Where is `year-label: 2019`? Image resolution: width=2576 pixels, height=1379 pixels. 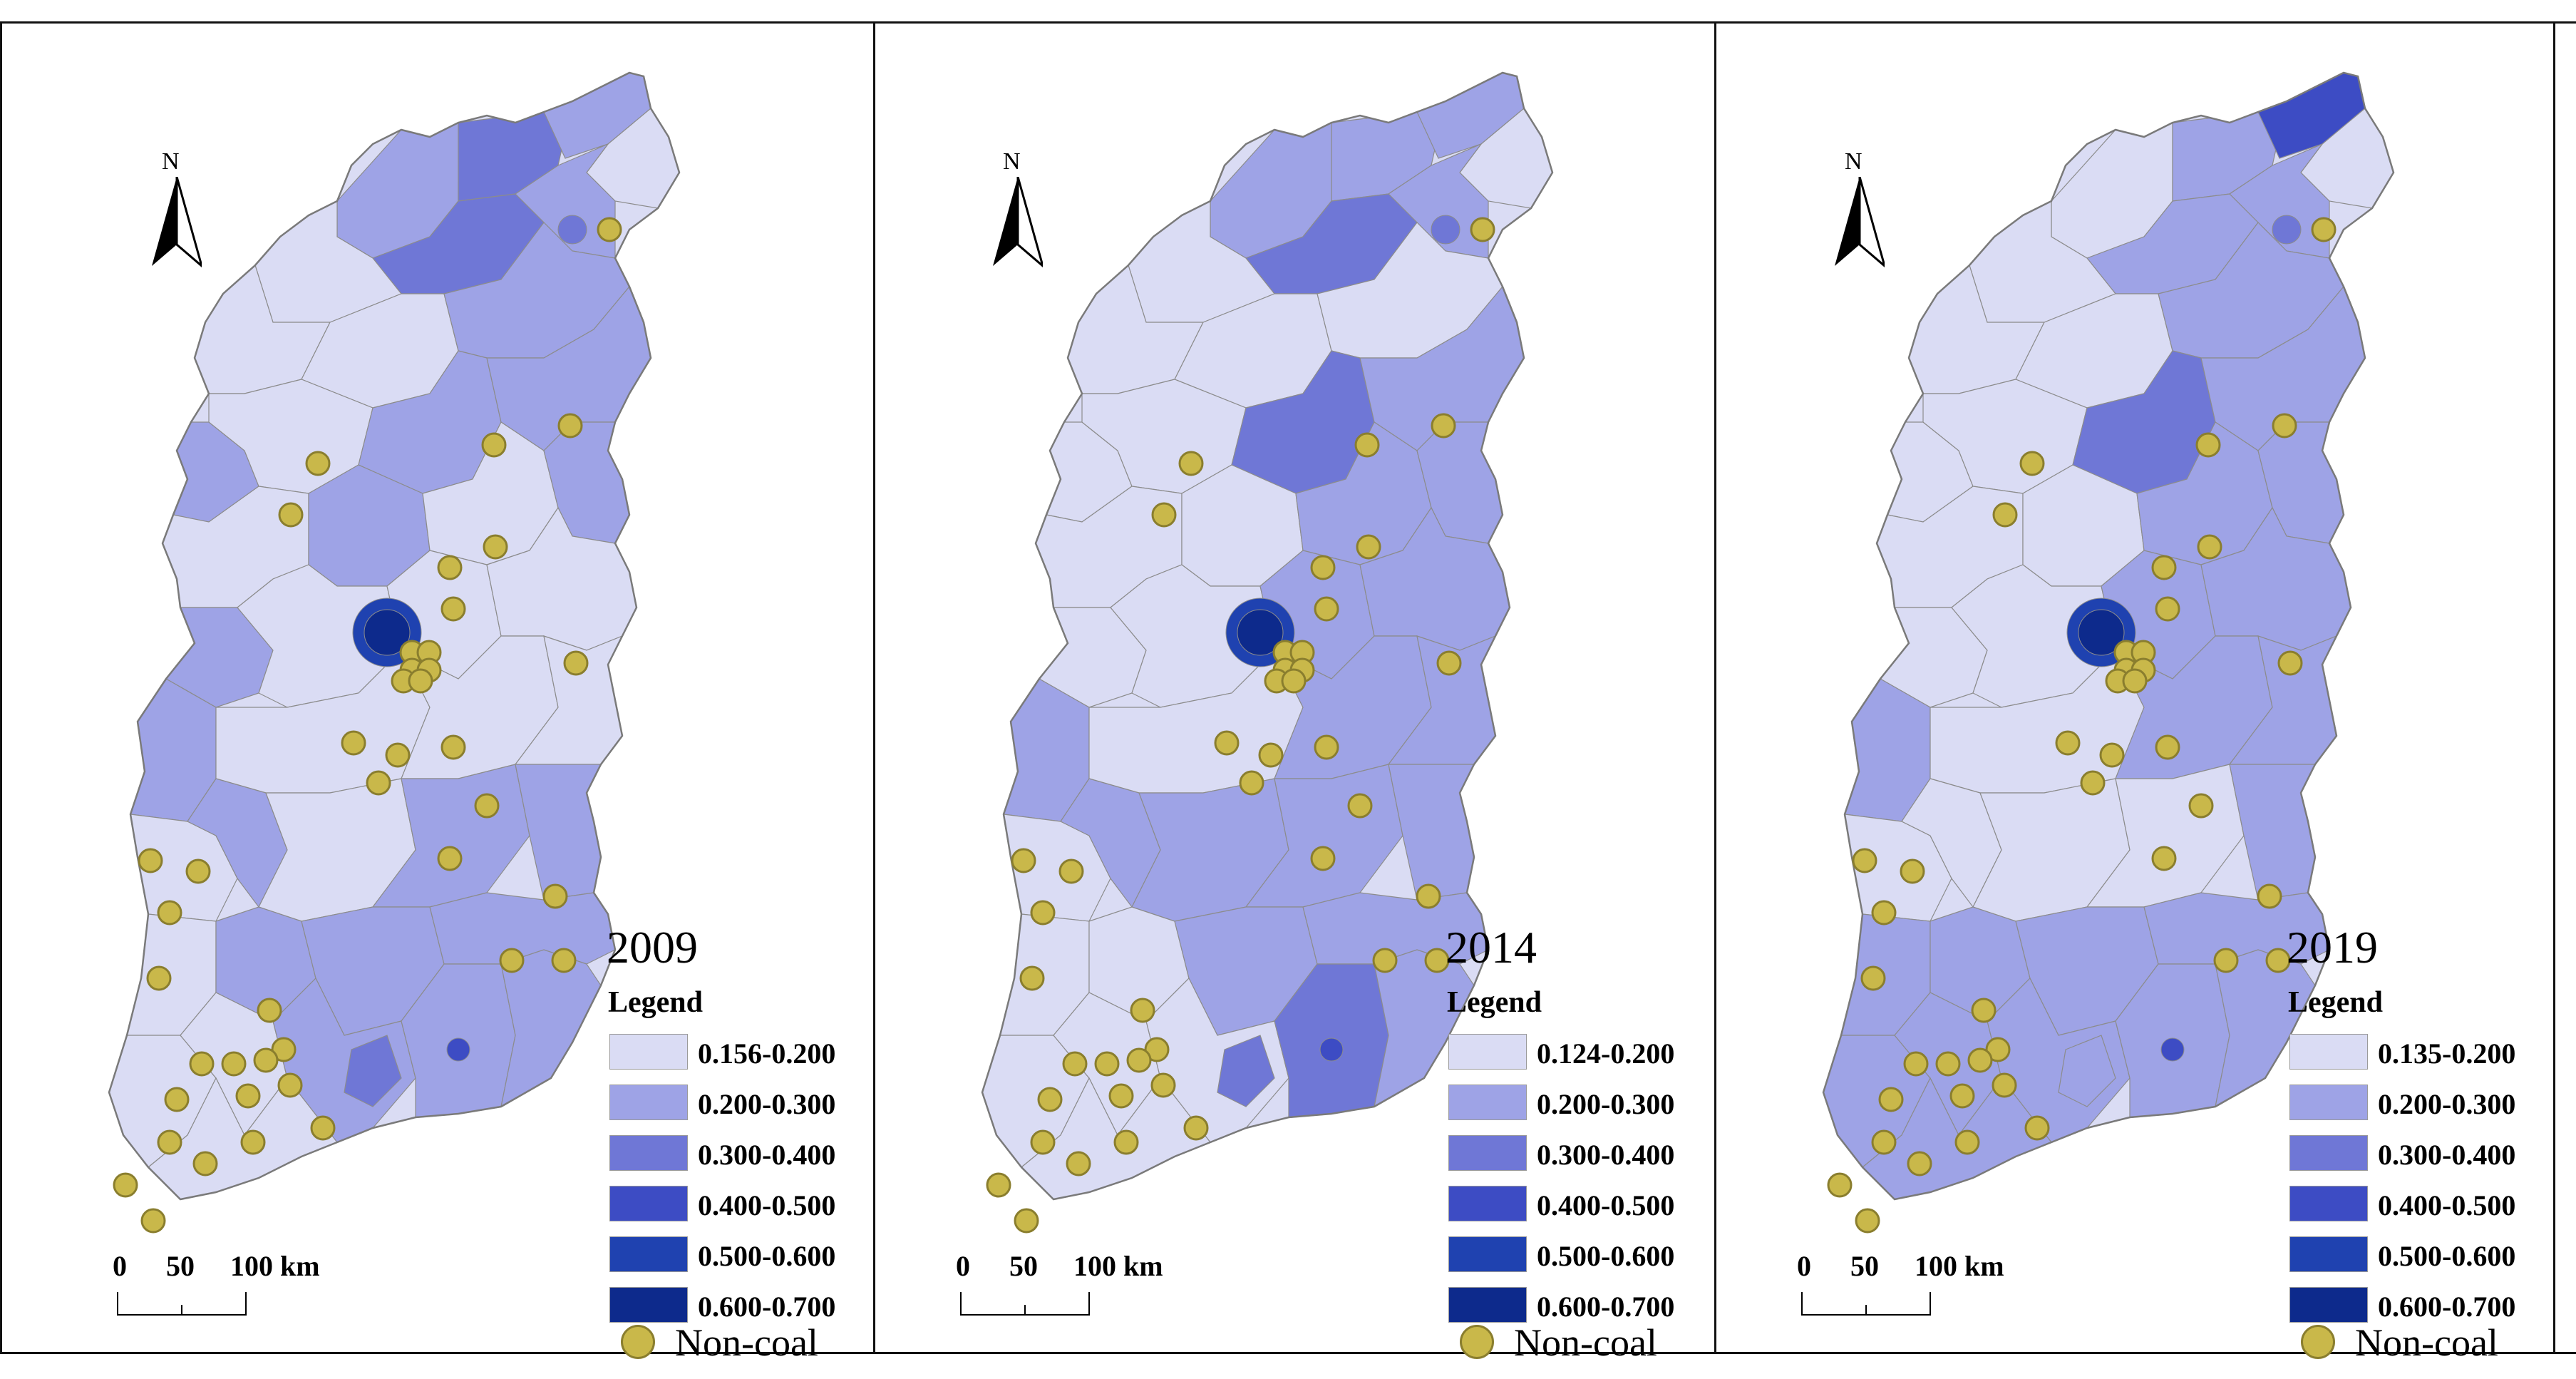 year-label: 2019 is located at coordinates (2332, 947).